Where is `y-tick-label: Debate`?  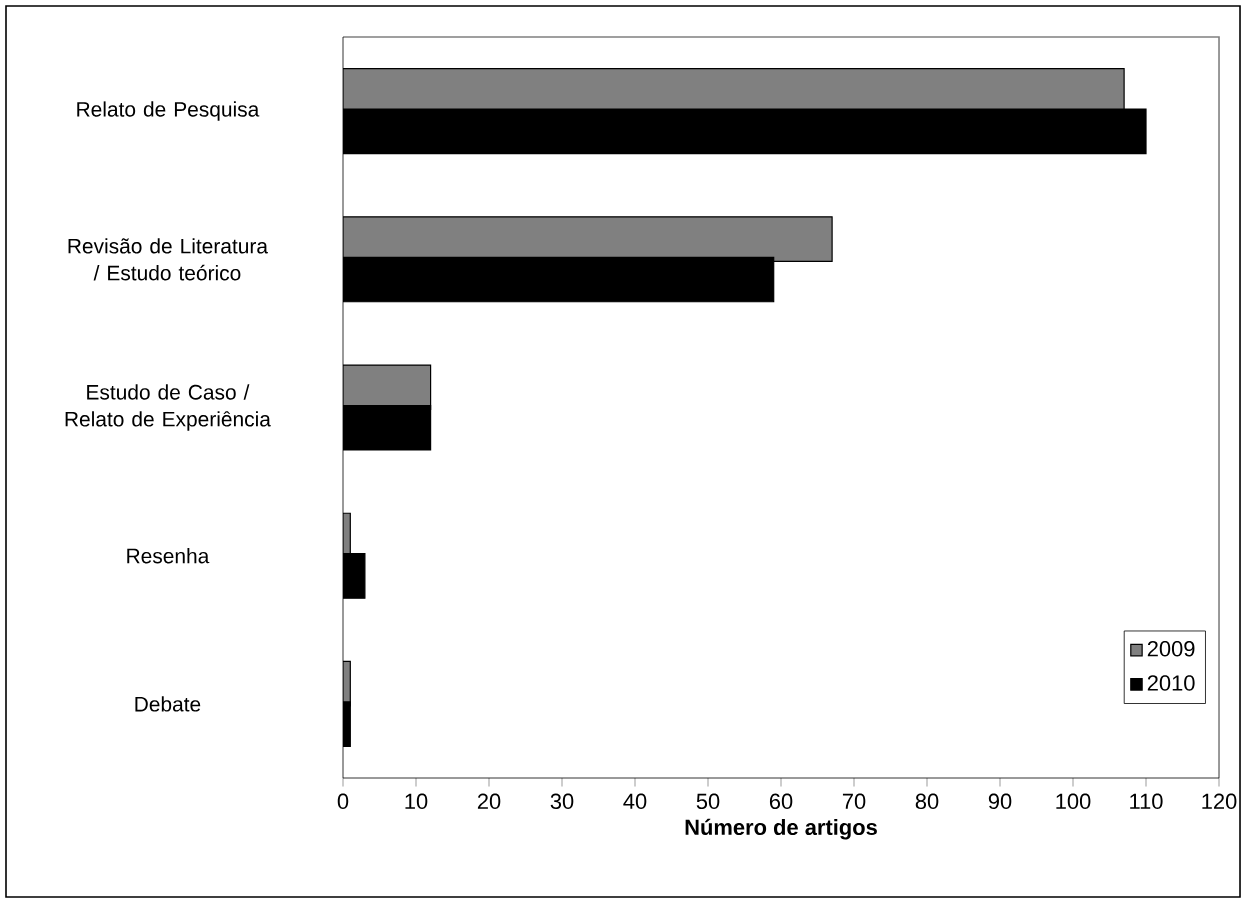
y-tick-label: Debate is located at coordinates (168, 704).